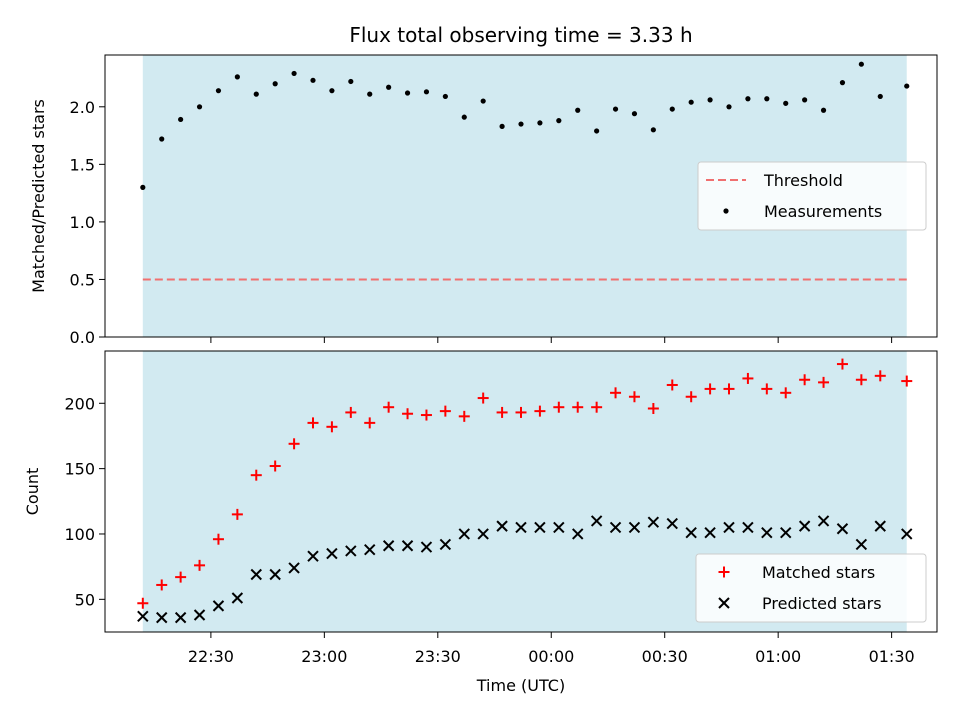 The width and height of the screenshot is (960, 724). Describe the element at coordinates (324, 656) in the screenshot. I see `x-tick-label: 23:00` at that location.